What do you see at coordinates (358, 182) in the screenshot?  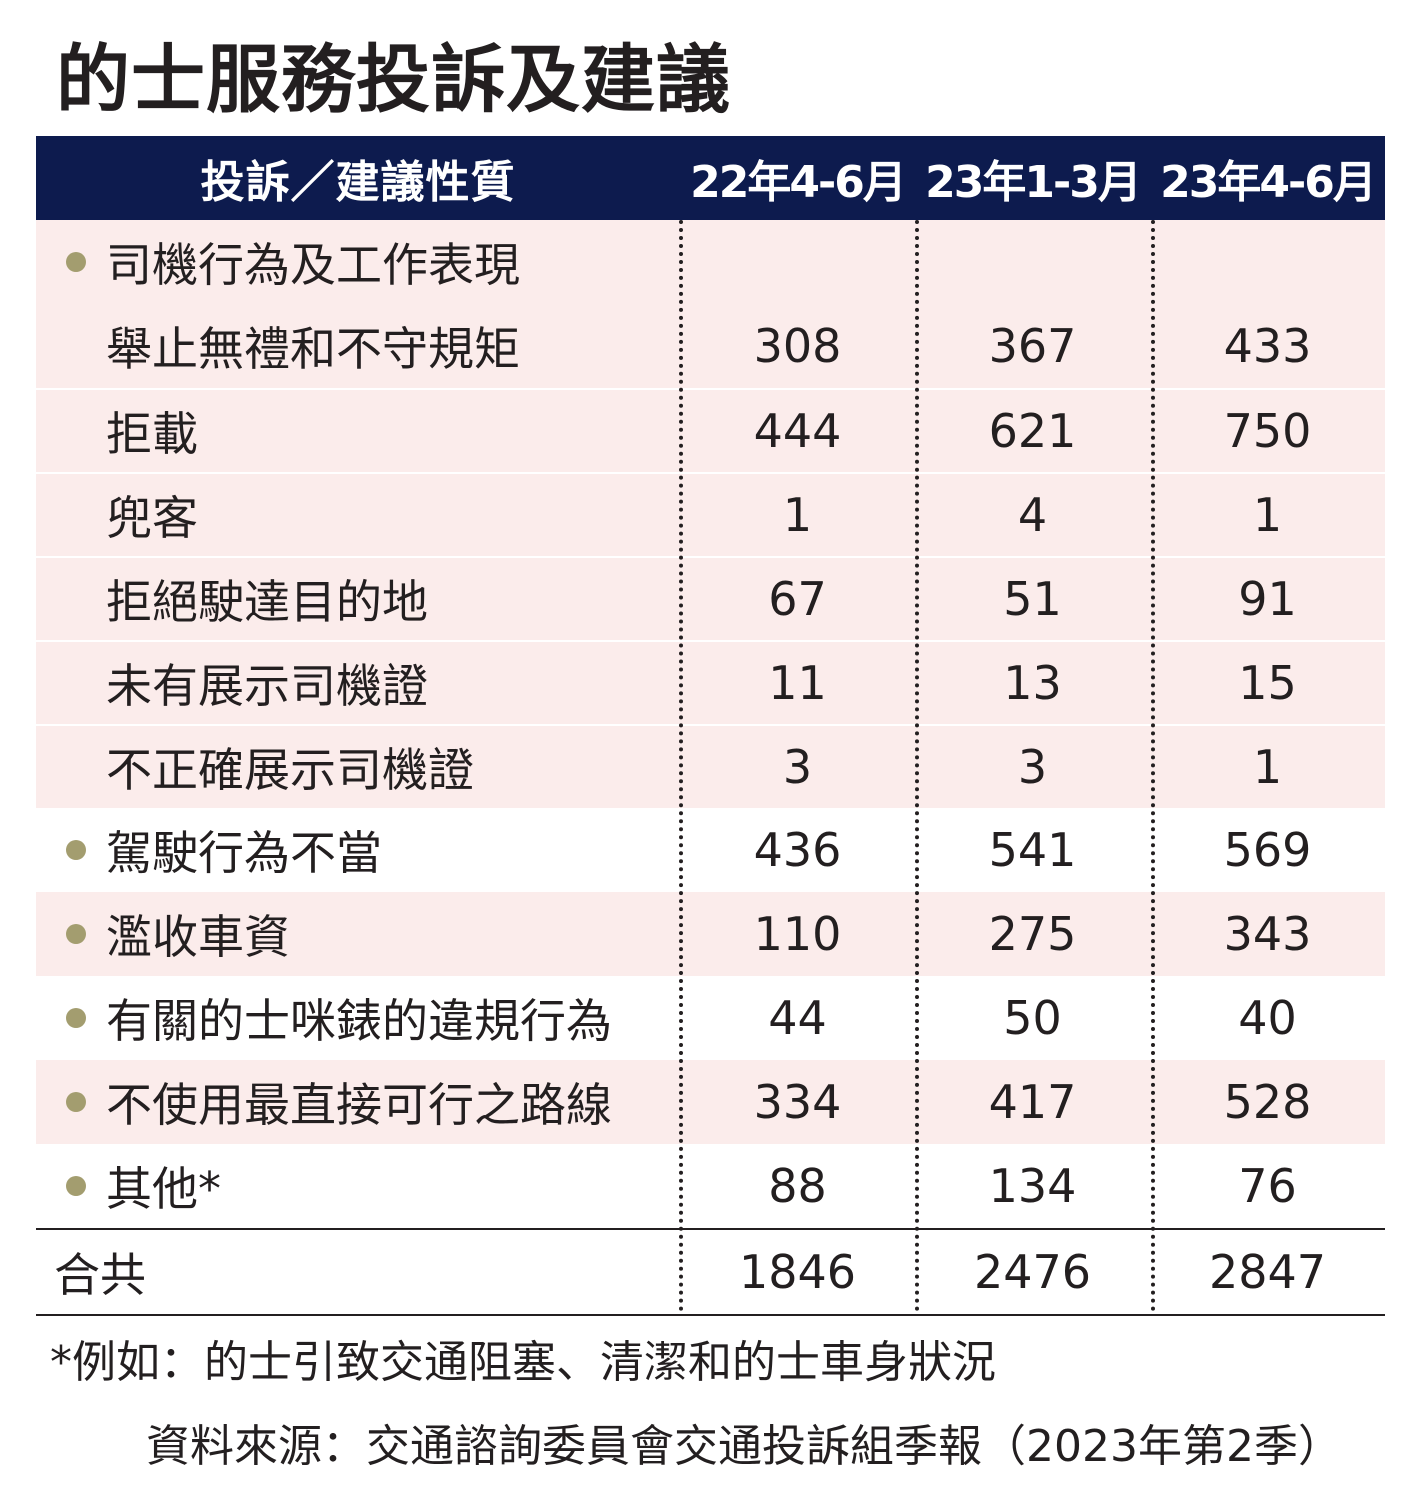 I see `header-category: 投訴／建議性質` at bounding box center [358, 182].